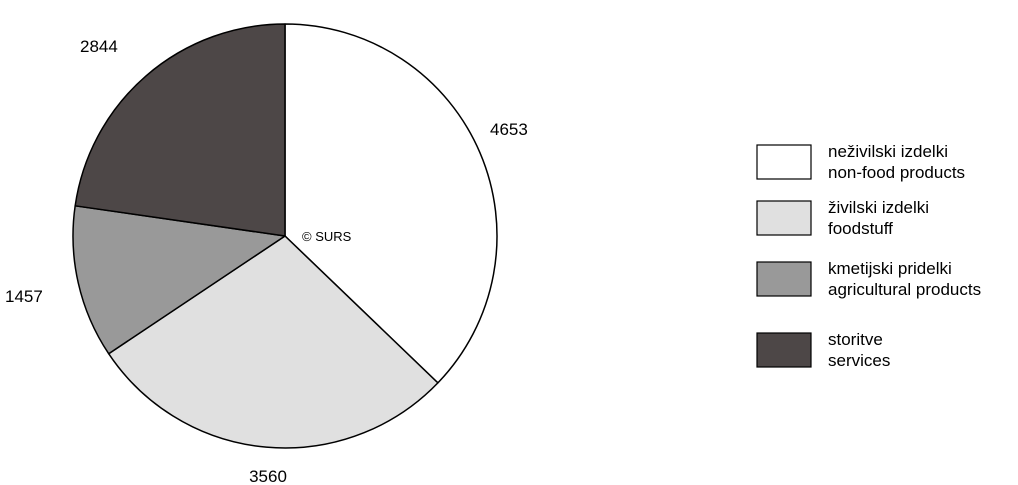  I want to click on slice-value-label-1: 4653, so click(509, 129).